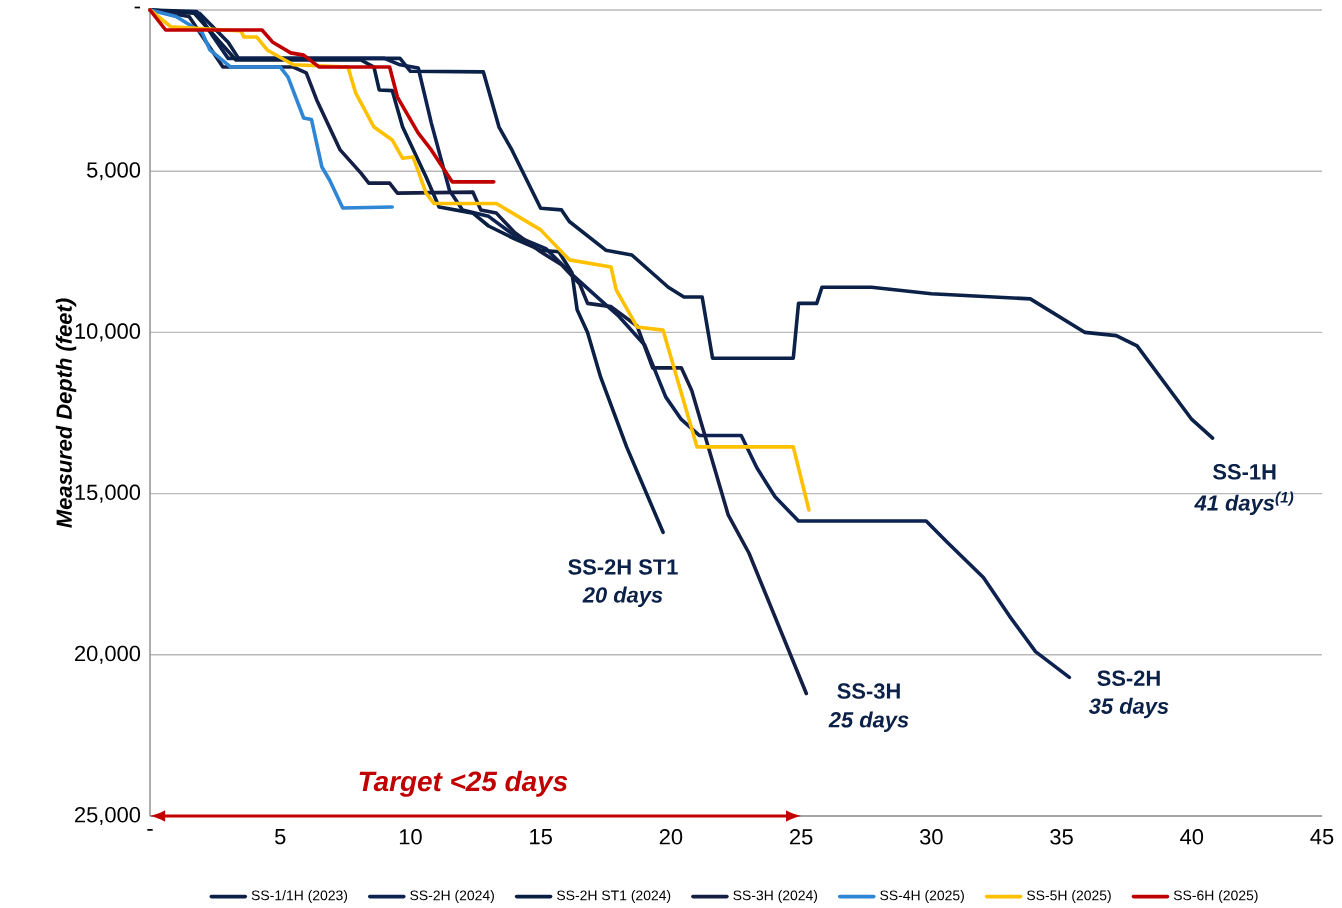 Image resolution: width=1342 pixels, height=908 pixels. Describe the element at coordinates (108, 654) in the screenshot. I see `y-tick-label: 20,000` at that location.